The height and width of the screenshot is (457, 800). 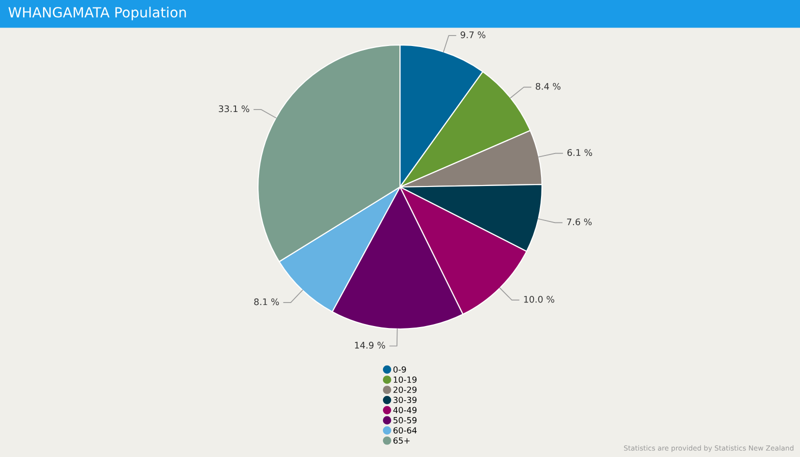 I want to click on legend-label: 20-29, so click(x=405, y=389).